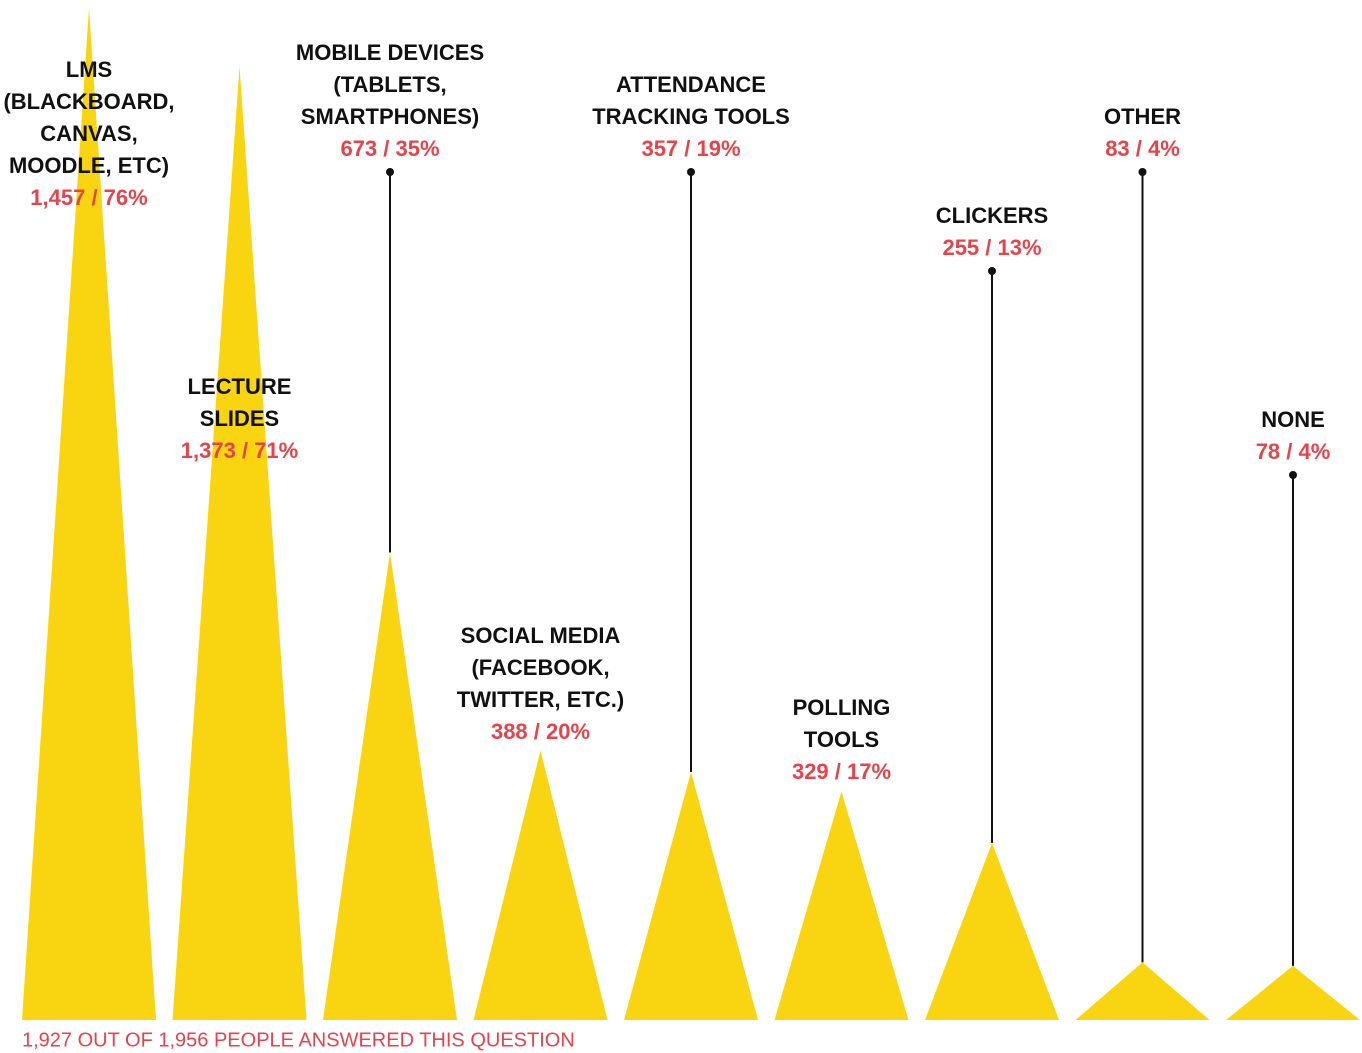  Describe the element at coordinates (841, 739) in the screenshot. I see `category-label: TOOLS` at that location.